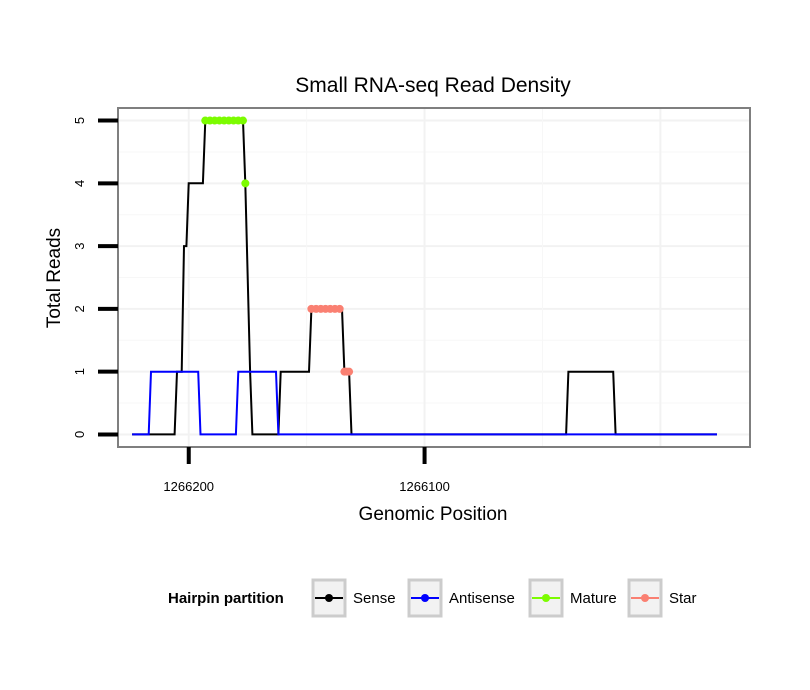 This screenshot has height=690, width=810. I want to click on legend-item-star: Star, so click(662, 598).